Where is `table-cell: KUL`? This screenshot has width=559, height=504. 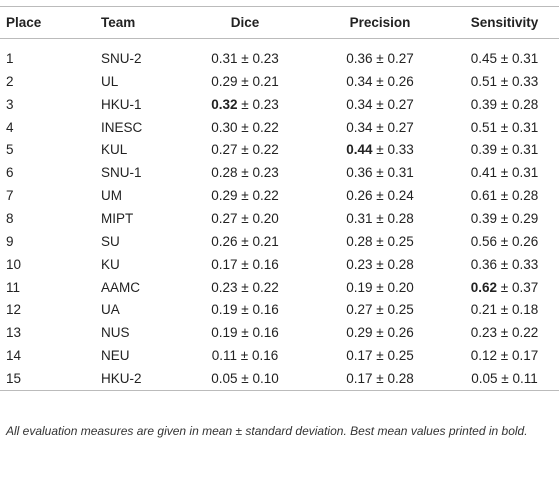
table-cell: KUL is located at coordinates (114, 150).